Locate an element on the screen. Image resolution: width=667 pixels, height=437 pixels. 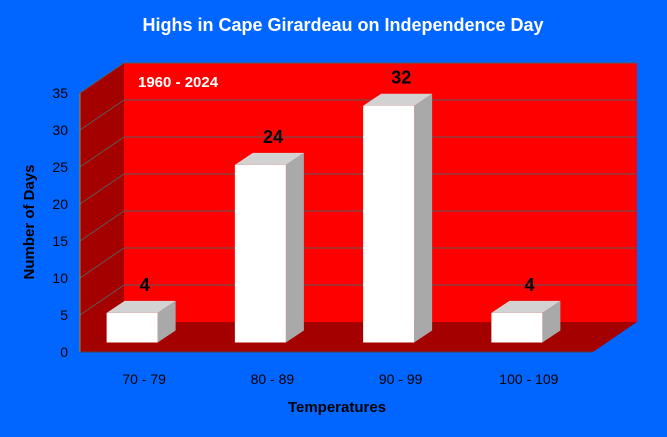
x-tick-label: 90 - 99 is located at coordinates (401, 379).